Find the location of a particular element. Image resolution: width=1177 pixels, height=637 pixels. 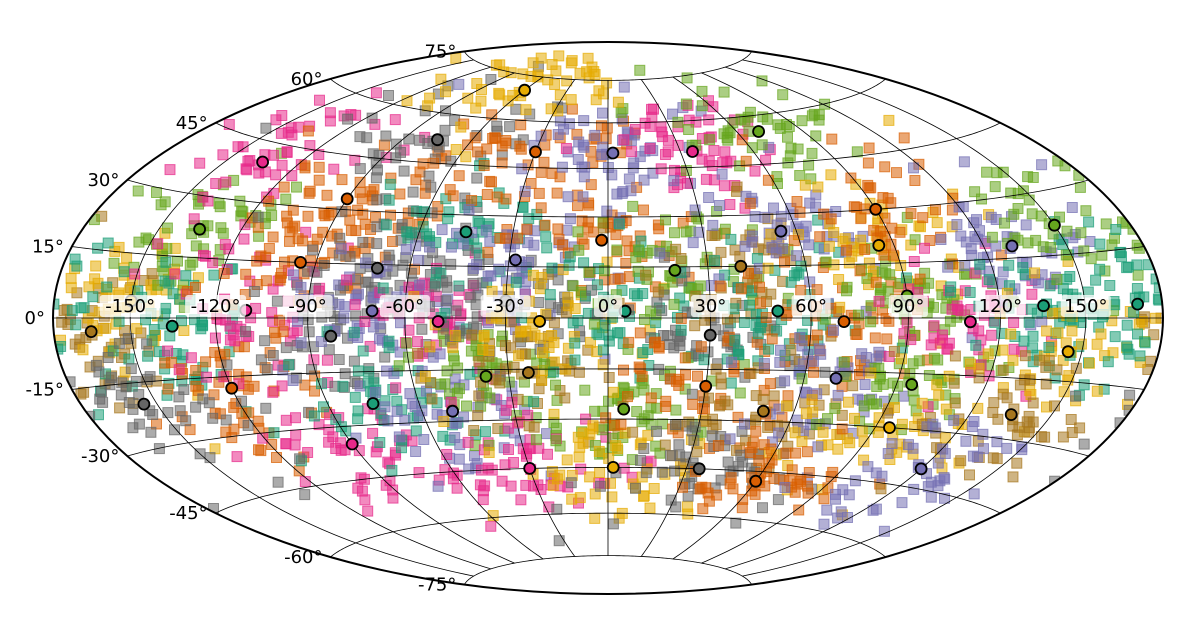

latitude-tick-label: 45° is located at coordinates (192, 123).